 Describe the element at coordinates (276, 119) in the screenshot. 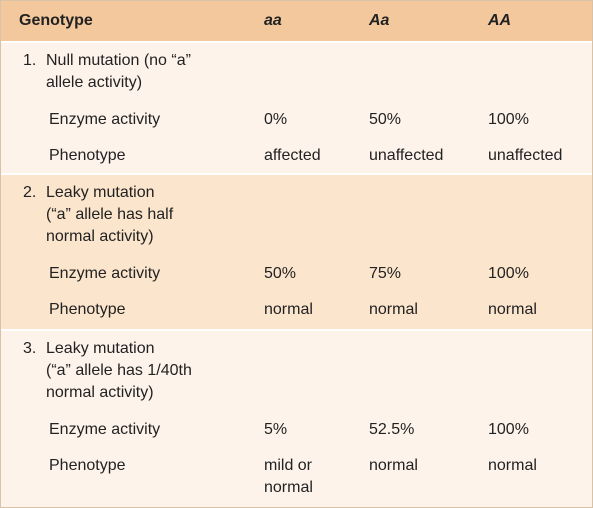

I see `cell-value: 0%` at that location.